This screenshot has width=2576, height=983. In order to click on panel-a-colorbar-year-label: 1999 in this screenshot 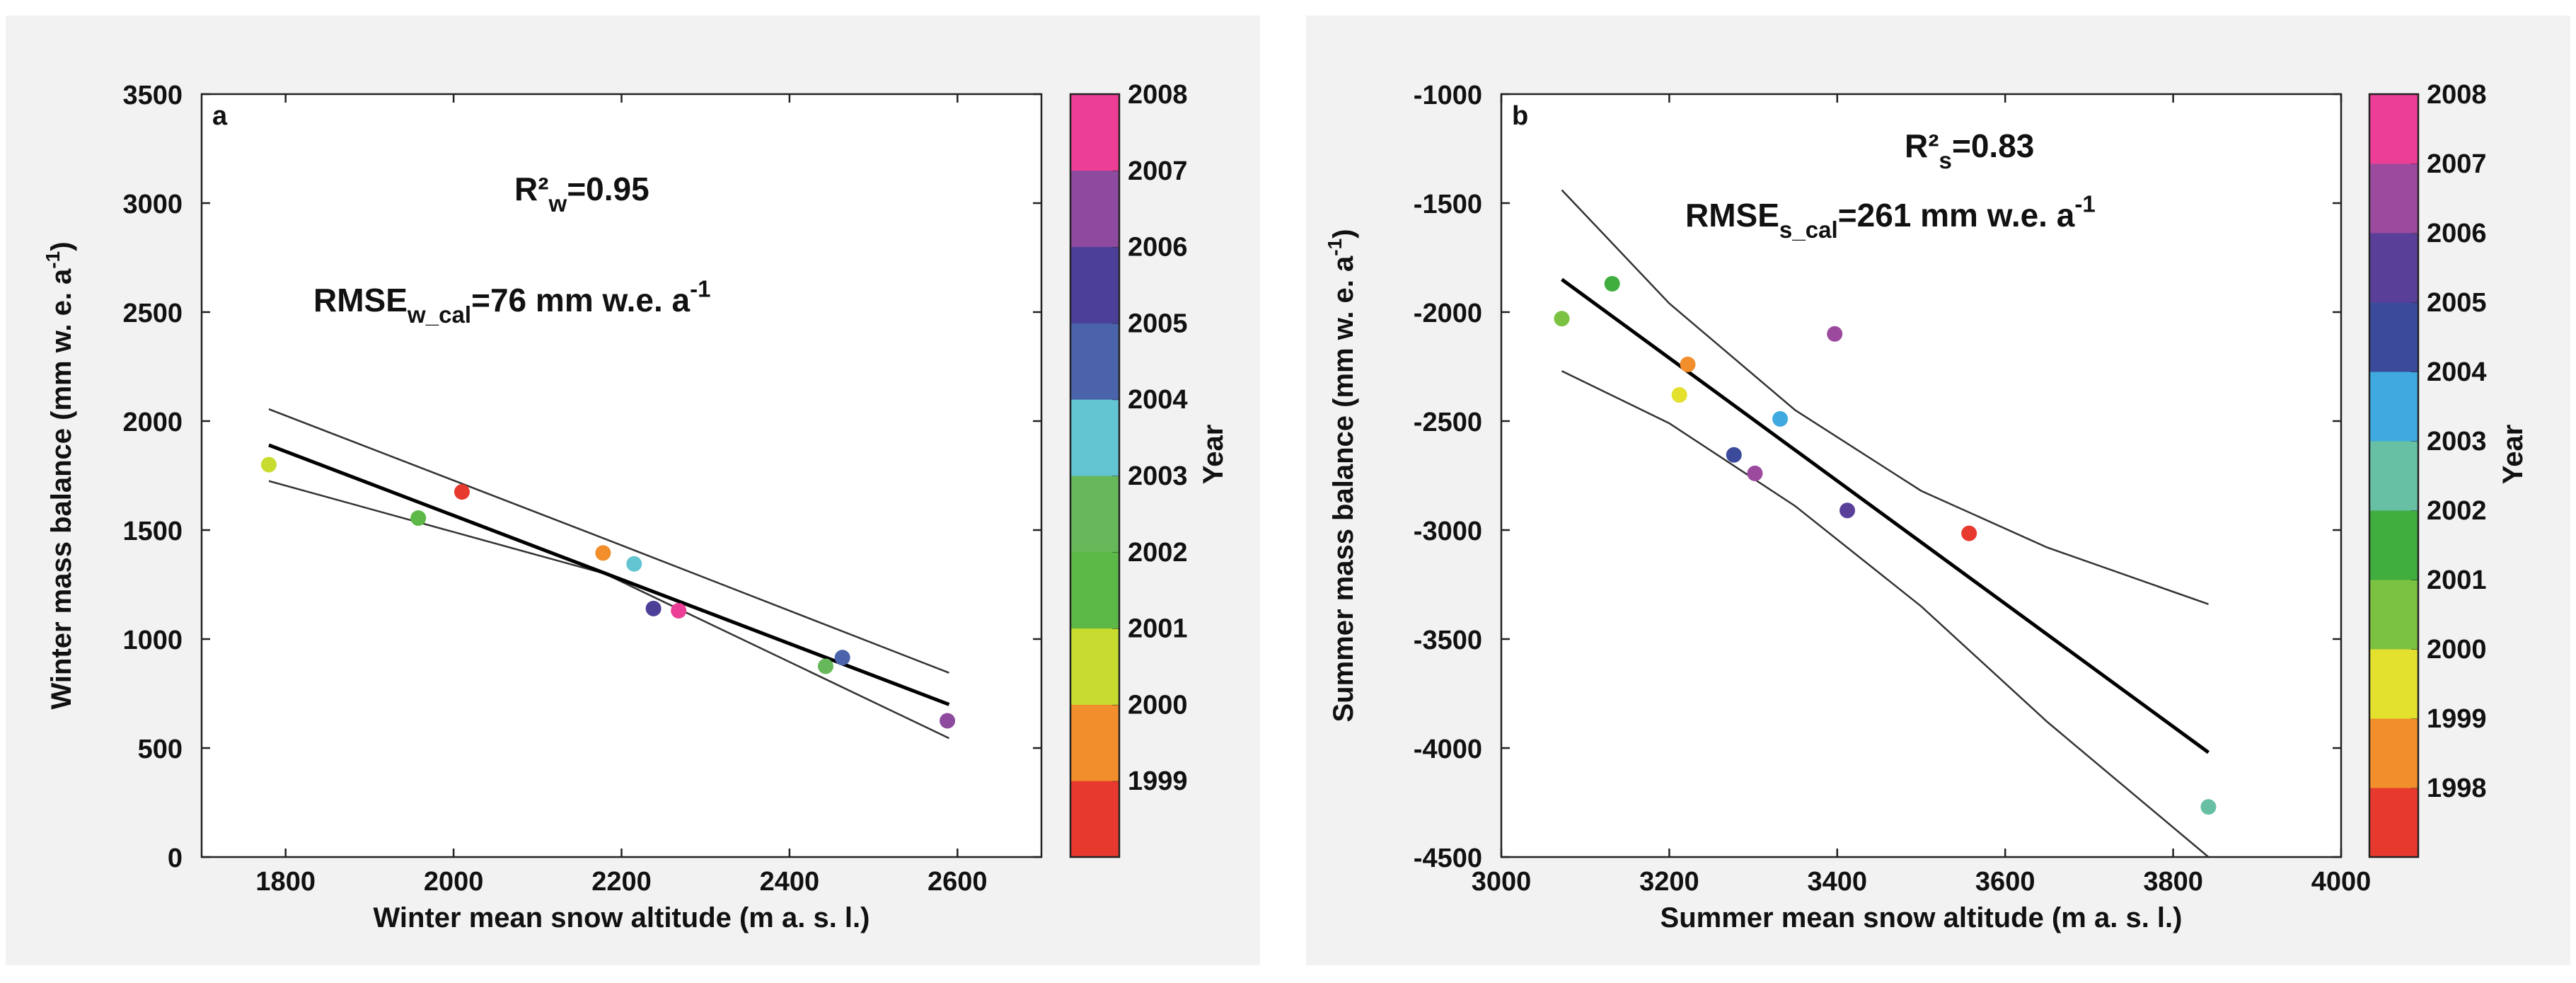, I will do `click(1158, 781)`.